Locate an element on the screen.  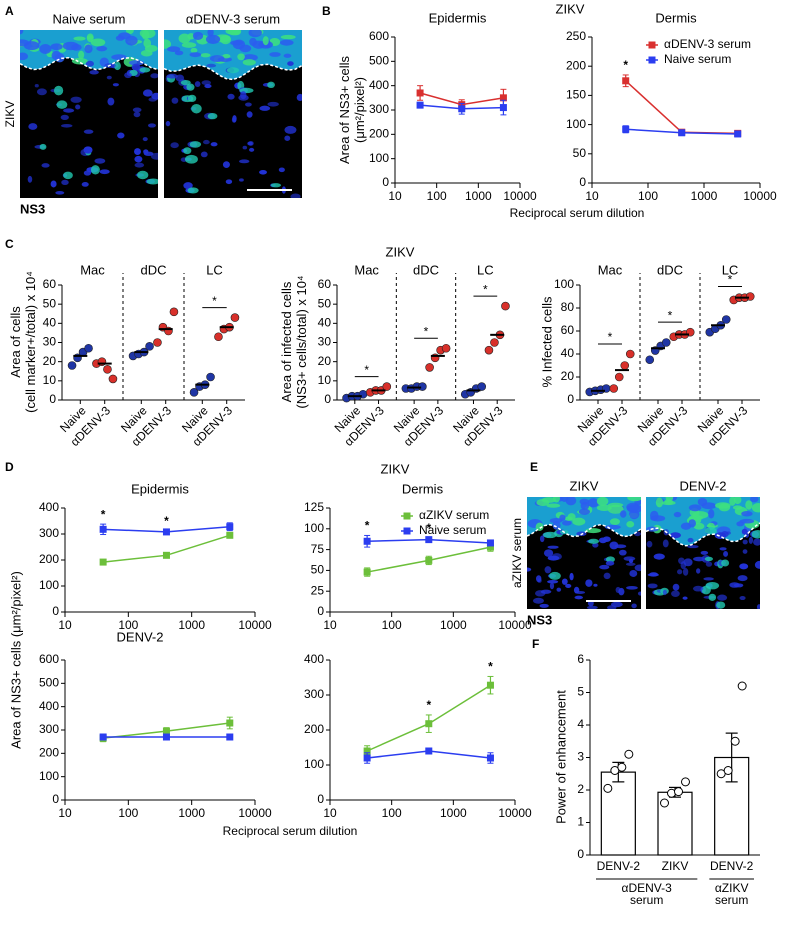
x-tick-label: 1000 is located at coordinates (191, 813).